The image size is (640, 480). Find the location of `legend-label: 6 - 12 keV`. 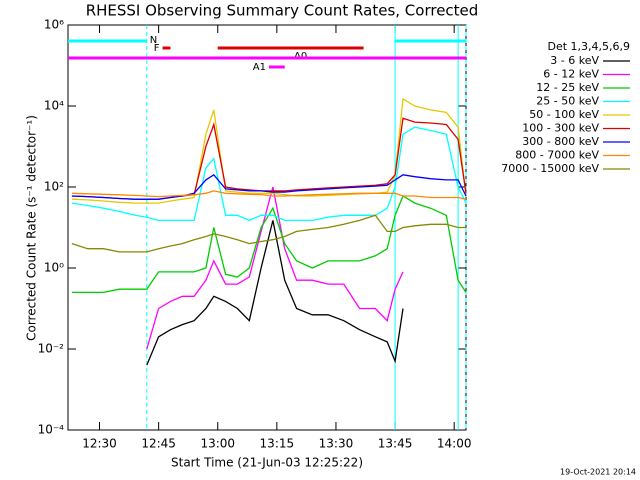

legend-label: 6 - 12 keV is located at coordinates (571, 74).